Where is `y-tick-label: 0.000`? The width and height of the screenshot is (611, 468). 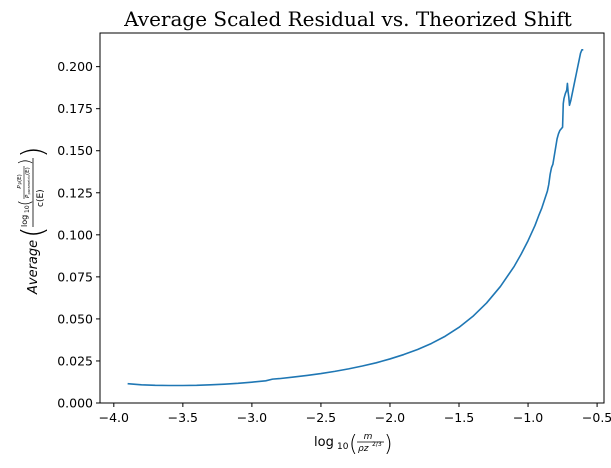
y-tick-label: 0.000 is located at coordinates (75, 403).